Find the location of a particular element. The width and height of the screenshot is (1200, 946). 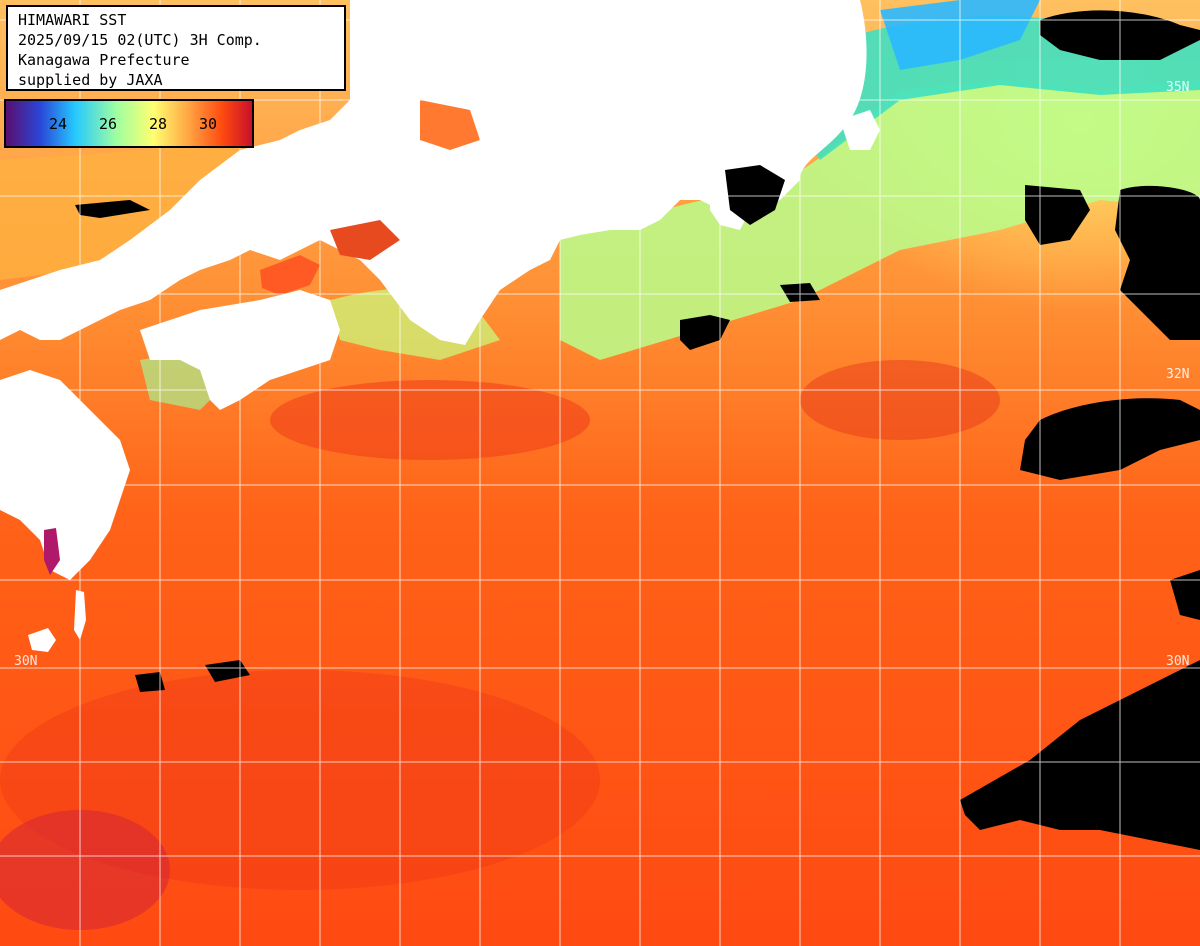

west-cool-water is located at coordinates (125, 200).